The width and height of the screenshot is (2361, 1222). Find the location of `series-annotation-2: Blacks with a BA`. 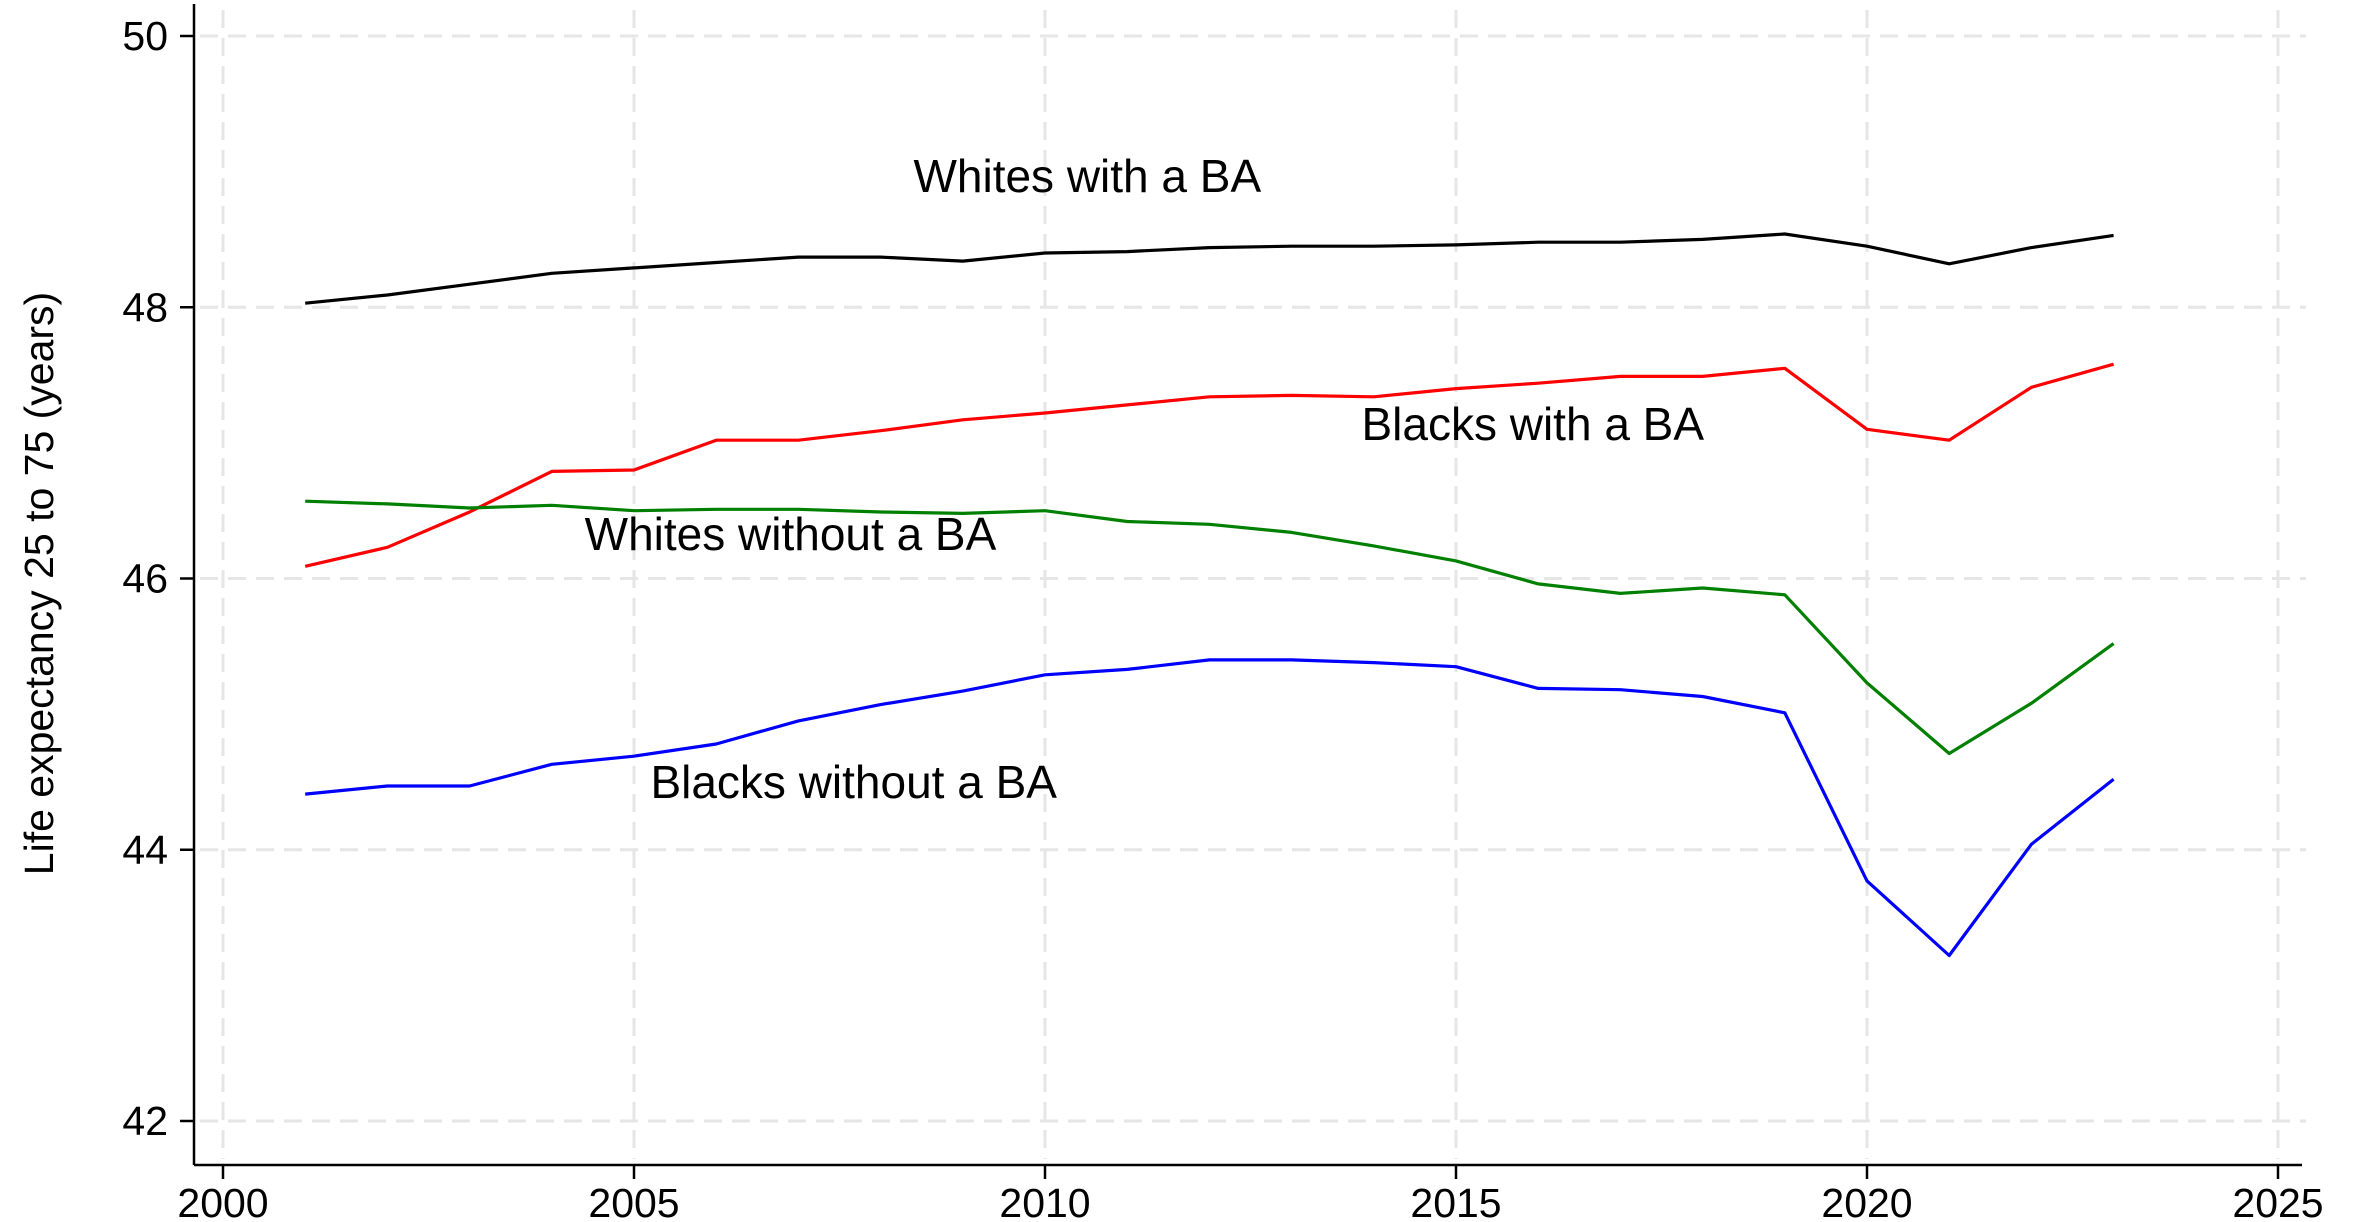

series-annotation-2: Blacks with a BA is located at coordinates (1532, 424).